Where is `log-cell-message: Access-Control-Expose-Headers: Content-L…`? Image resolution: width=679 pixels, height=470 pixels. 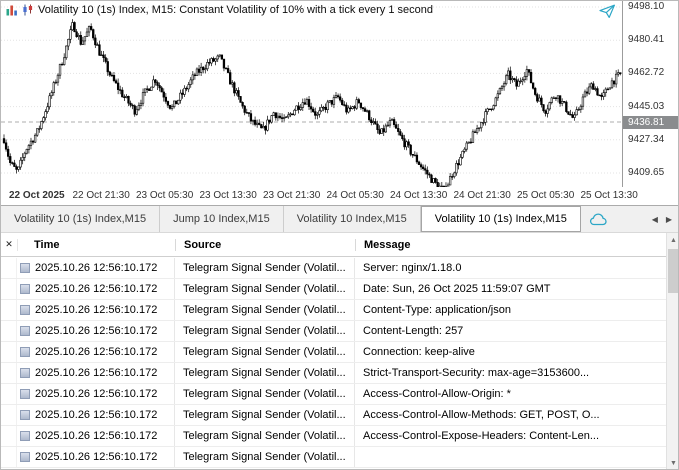 log-cell-message: Access-Control-Expose-Headers: Content-L… is located at coordinates (481, 436).